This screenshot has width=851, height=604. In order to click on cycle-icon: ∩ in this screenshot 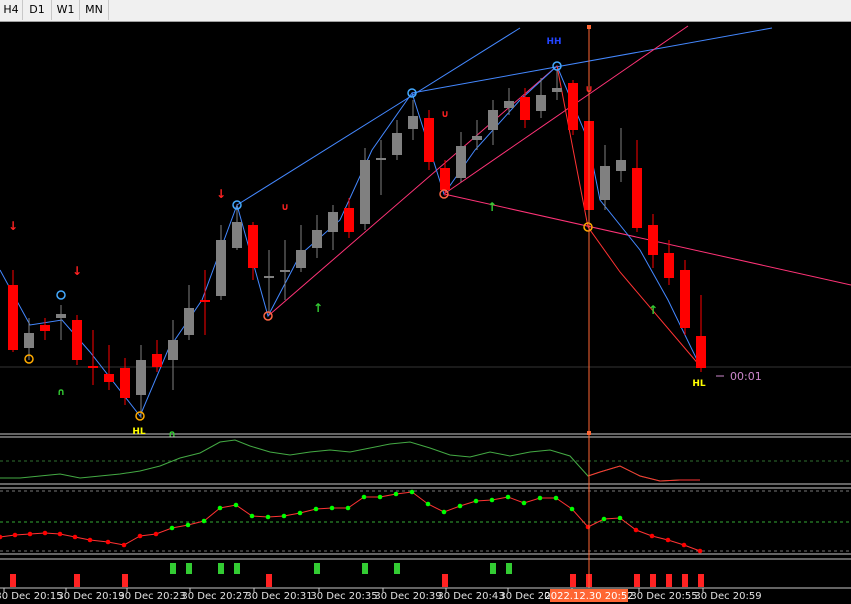, I will do `click(172, 434)`.